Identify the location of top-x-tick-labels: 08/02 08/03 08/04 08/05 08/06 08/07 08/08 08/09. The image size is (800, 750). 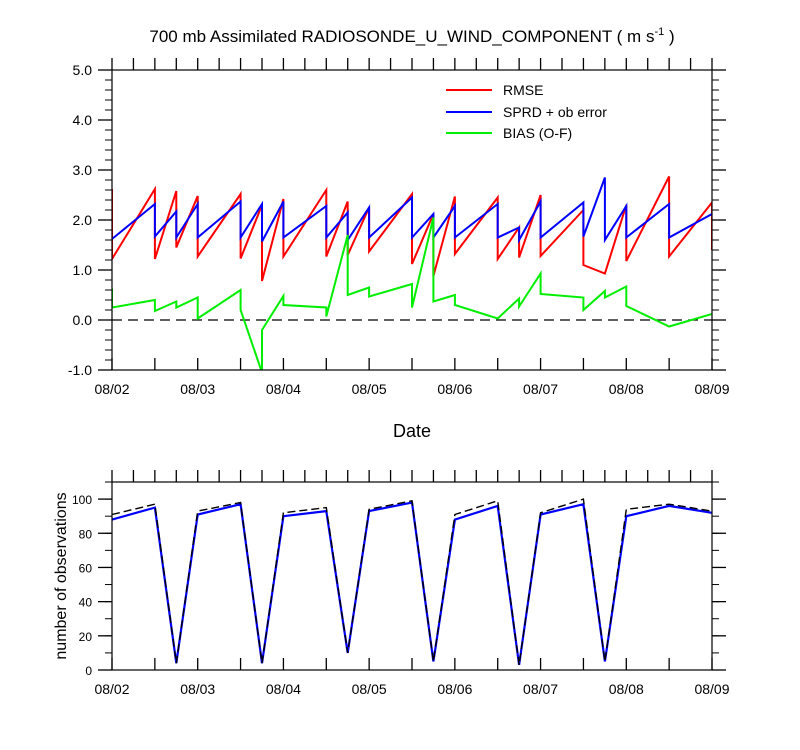
(411, 389).